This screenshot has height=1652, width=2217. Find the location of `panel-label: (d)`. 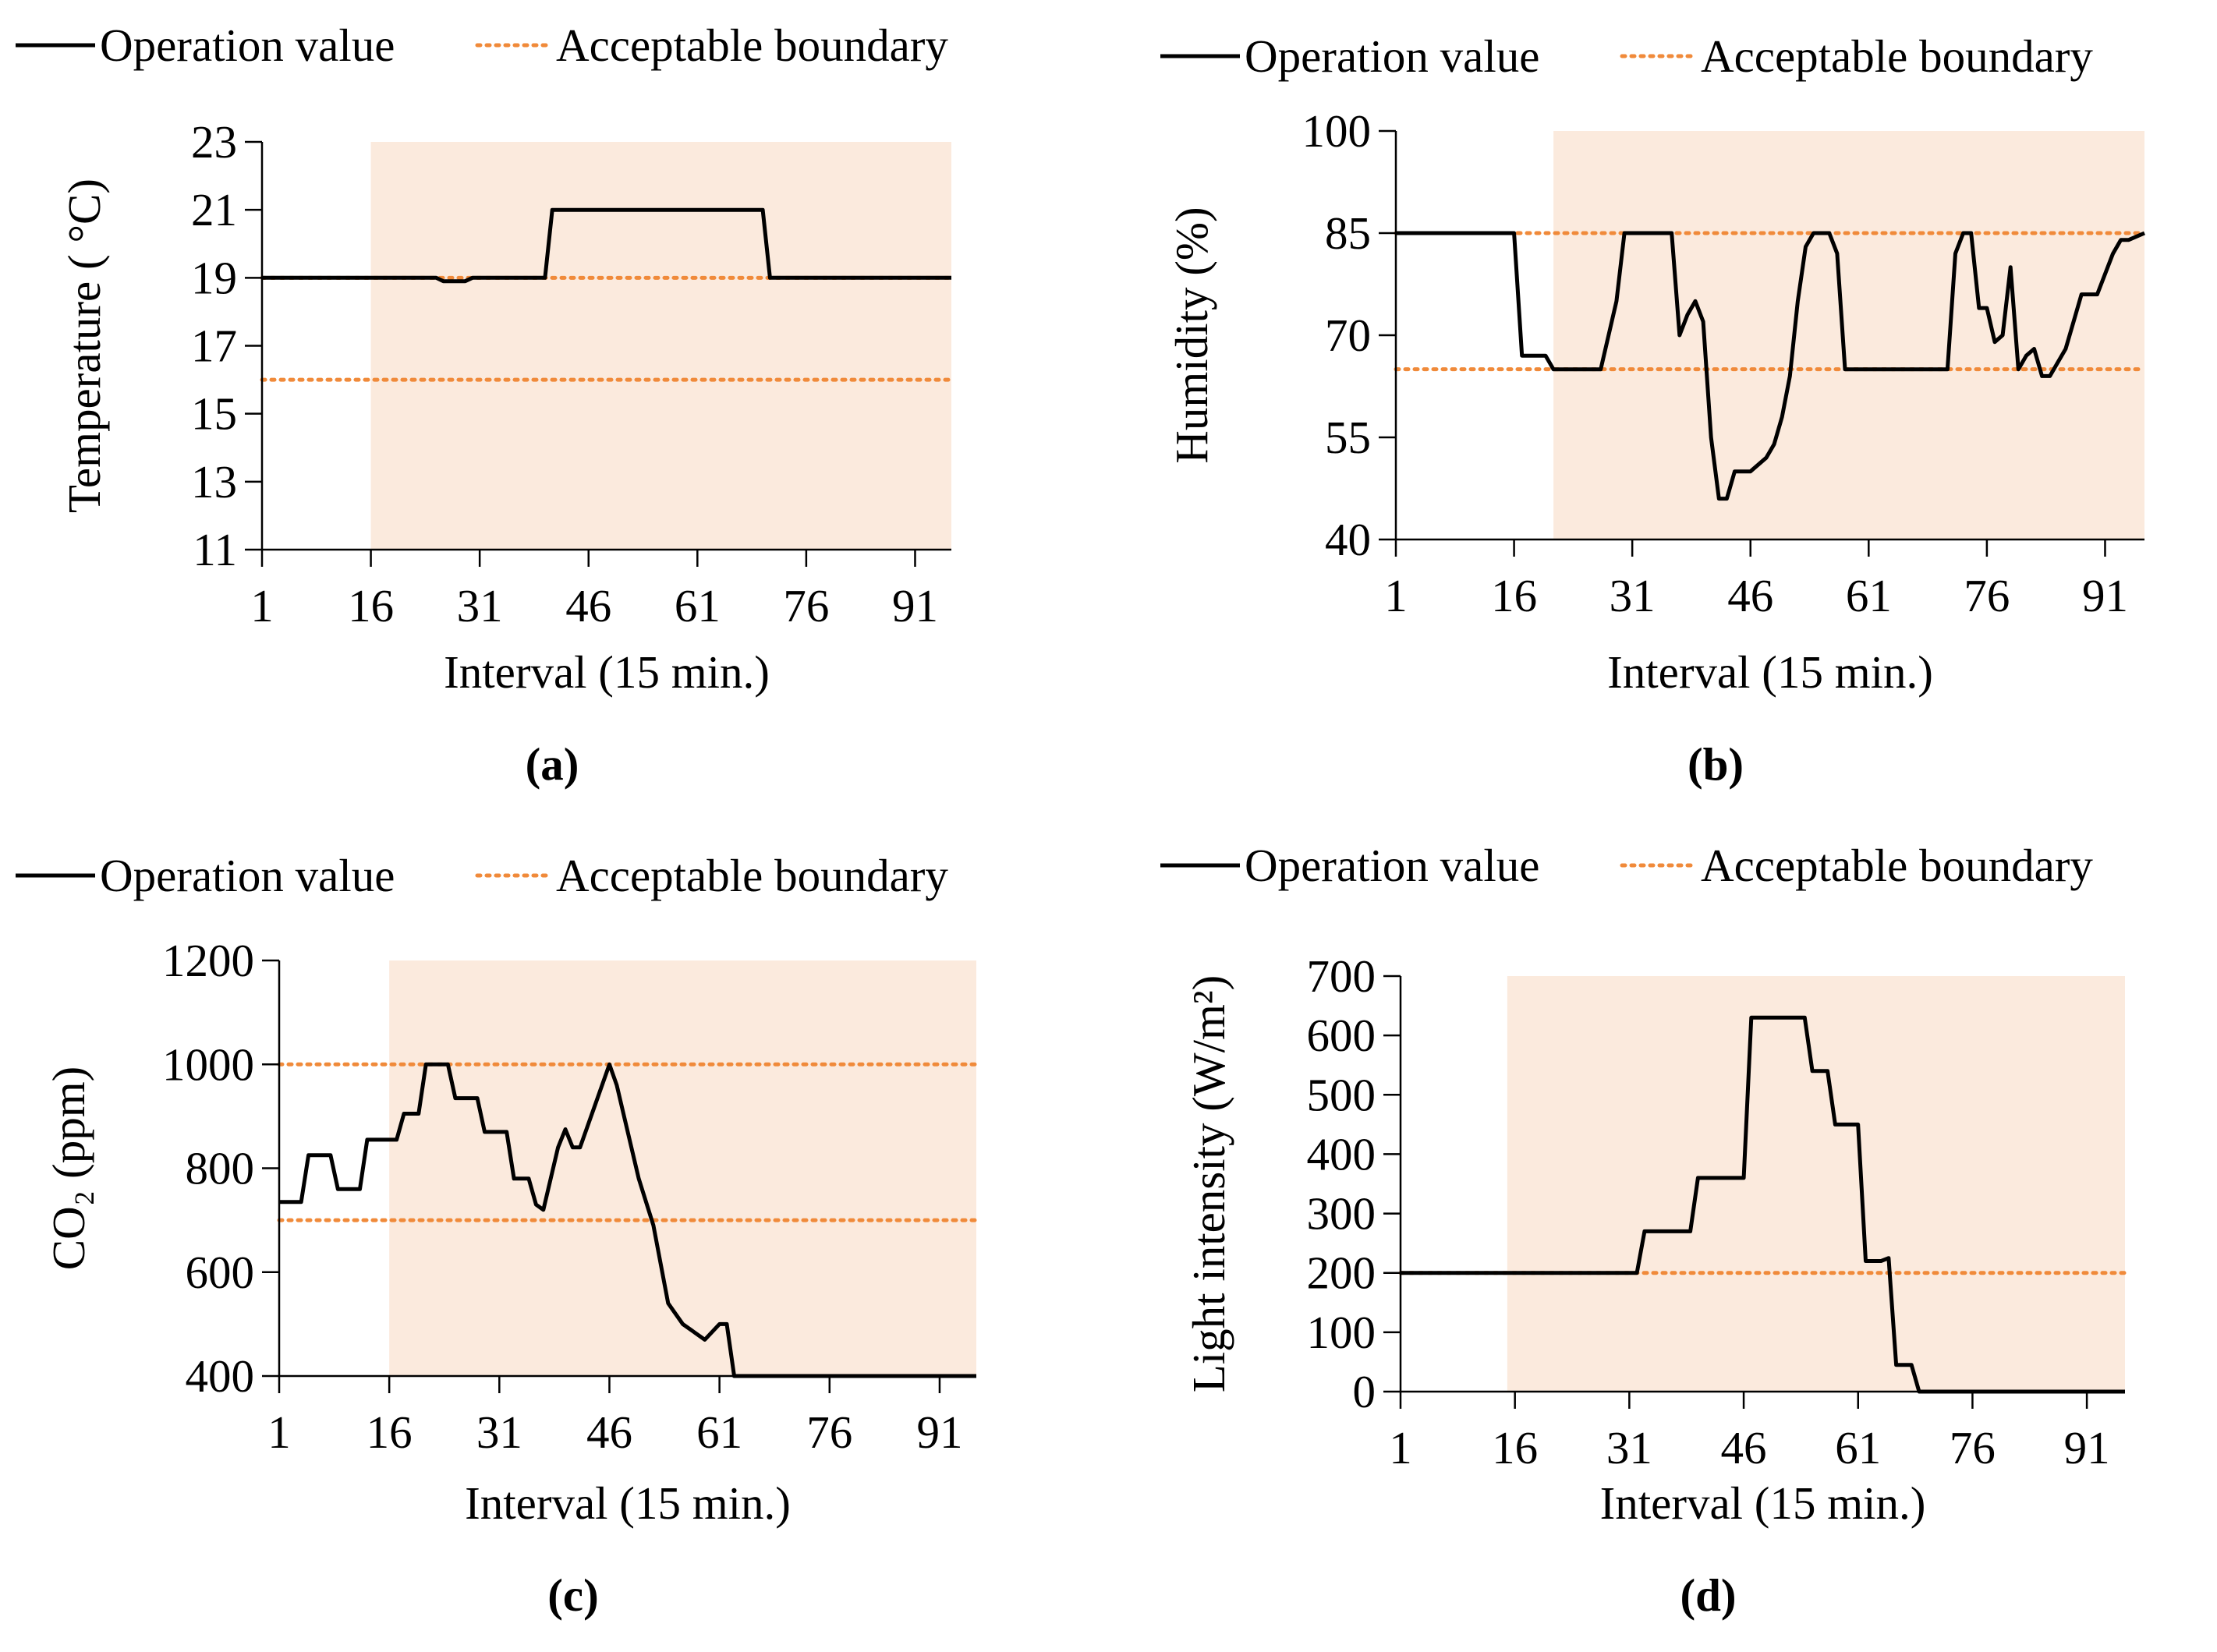

panel-label: (d) is located at coordinates (1708, 1595).